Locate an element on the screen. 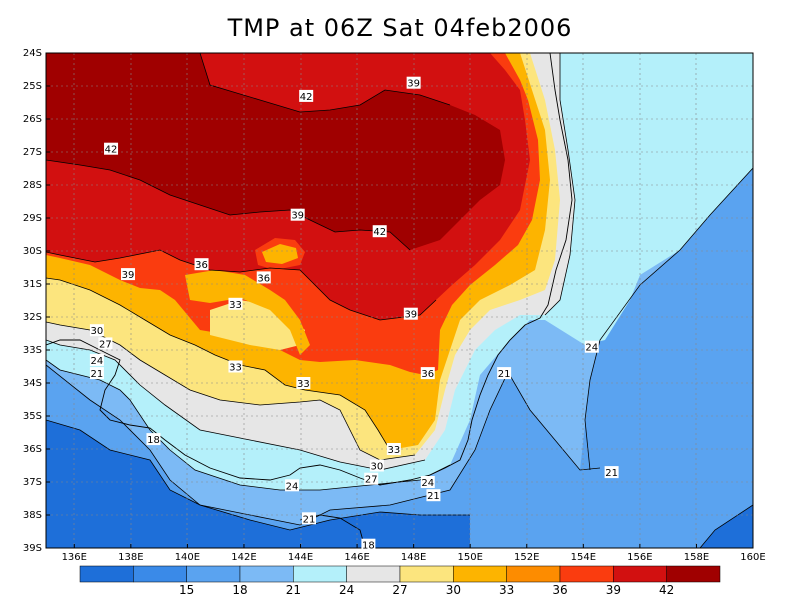  lon-tick-label: 146E is located at coordinates (356, 557).